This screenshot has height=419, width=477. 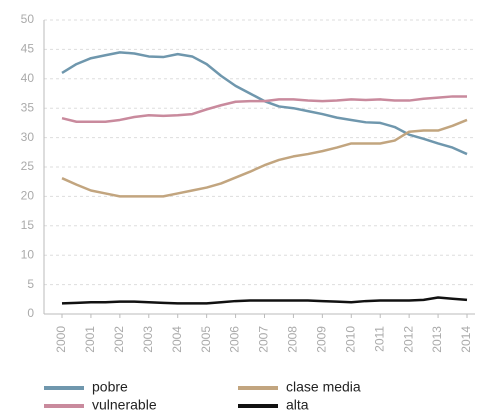 What do you see at coordinates (124, 405) in the screenshot?
I see `legend-label: vulnerable` at bounding box center [124, 405].